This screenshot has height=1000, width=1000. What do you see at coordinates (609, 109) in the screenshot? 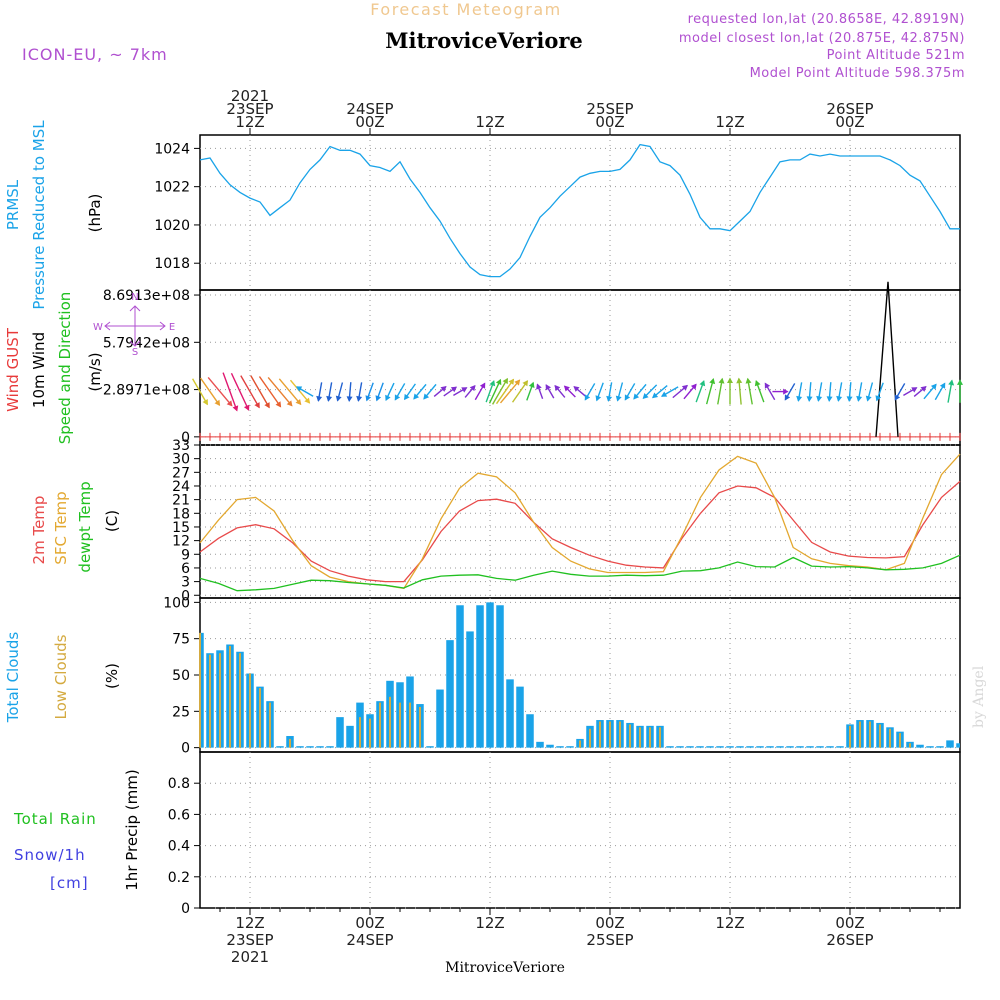
I see `top-time-label: 25SEP` at bounding box center [609, 109].